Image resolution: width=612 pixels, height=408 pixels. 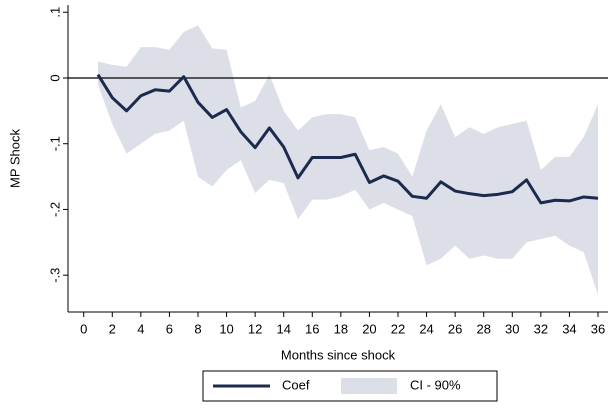 I want to click on x-tick-label: 6, so click(x=169, y=328).